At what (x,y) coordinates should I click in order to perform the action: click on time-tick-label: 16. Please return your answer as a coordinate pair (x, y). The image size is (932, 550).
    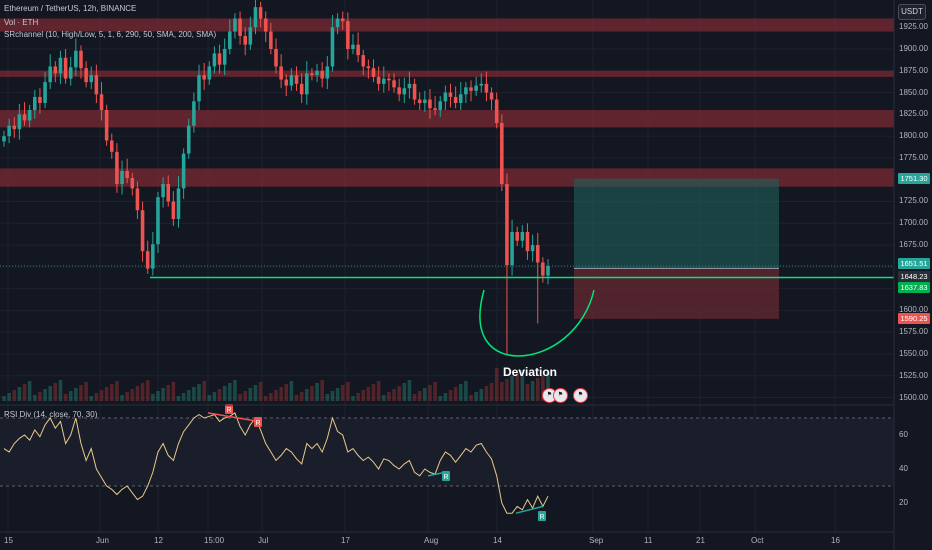
    Looking at the image, I should click on (835, 540).